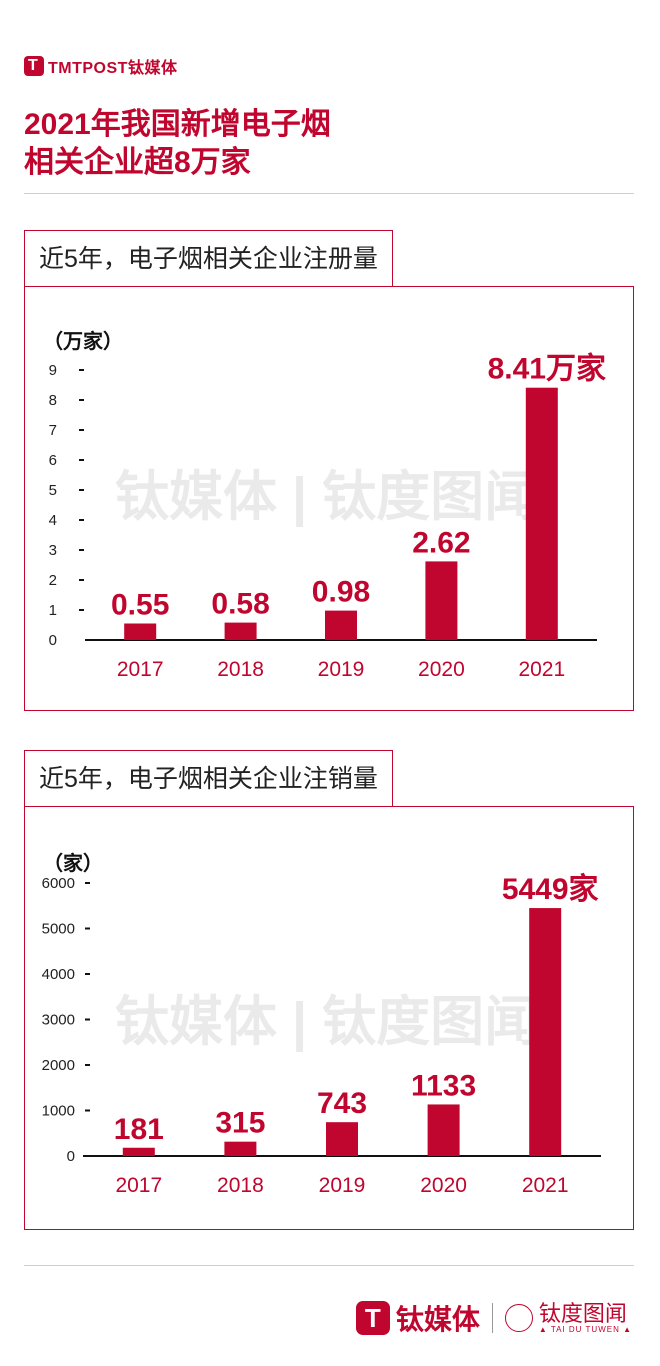  Describe the element at coordinates (545, 1185) in the screenshot. I see `chart2-category-label: 2021` at that location.